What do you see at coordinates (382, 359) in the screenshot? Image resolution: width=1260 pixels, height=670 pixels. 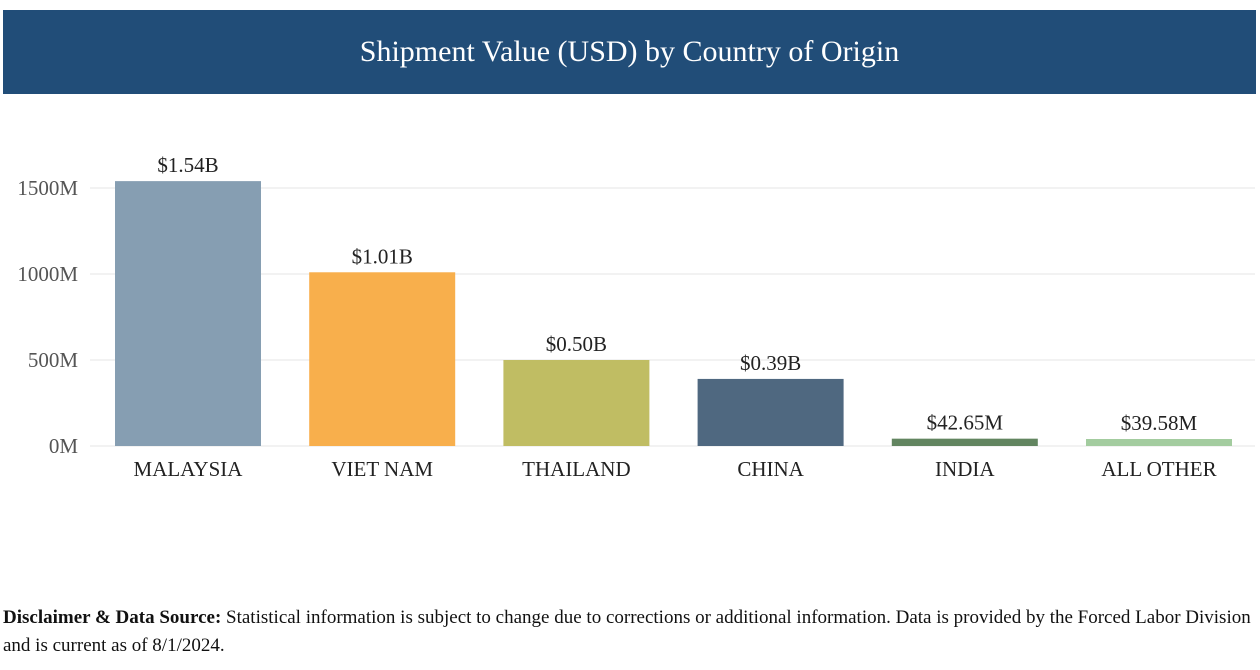 I see `bar-viet-nam` at bounding box center [382, 359].